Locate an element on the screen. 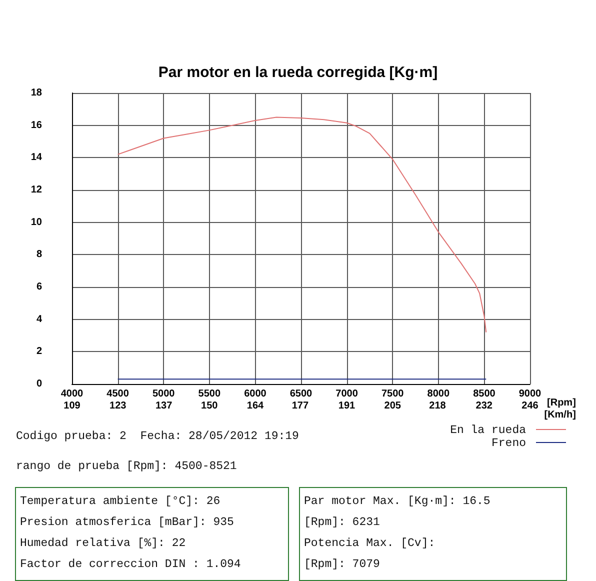  x2-tick-label: 123 is located at coordinates (118, 406).